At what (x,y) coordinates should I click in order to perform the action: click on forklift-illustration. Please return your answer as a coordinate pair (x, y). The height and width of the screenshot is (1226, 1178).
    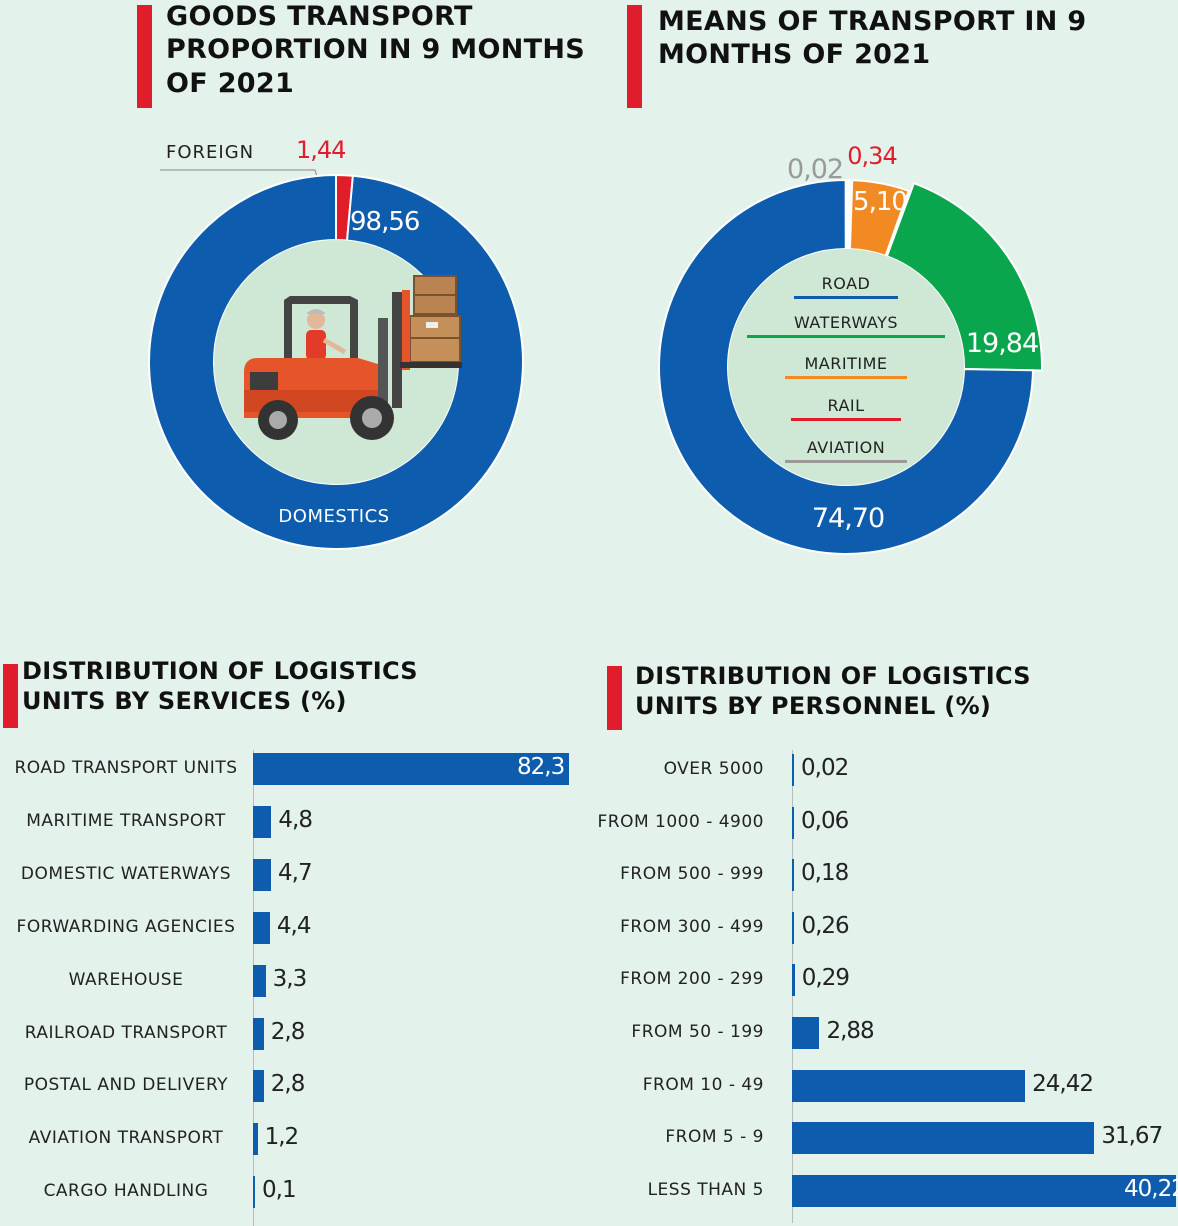
    Looking at the image, I should click on (353, 358).